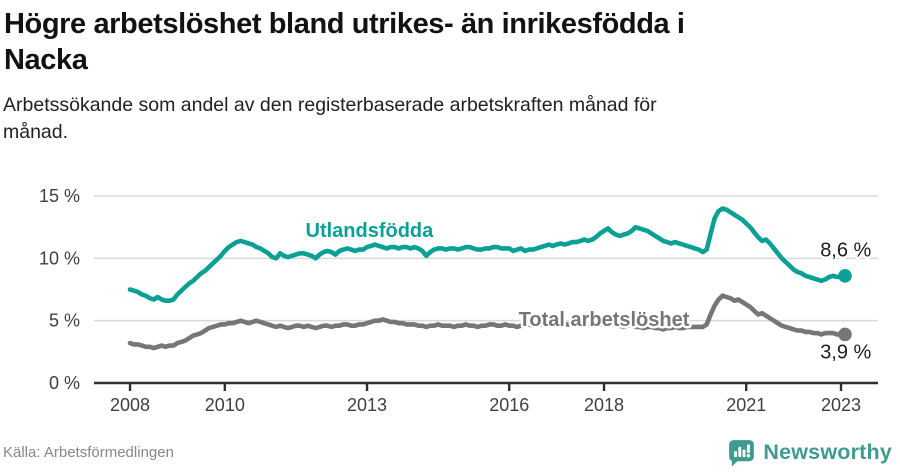 The height and width of the screenshot is (474, 900). What do you see at coordinates (487, 322) in the screenshot?
I see `series-line-total-arbetsl-shet` at bounding box center [487, 322].